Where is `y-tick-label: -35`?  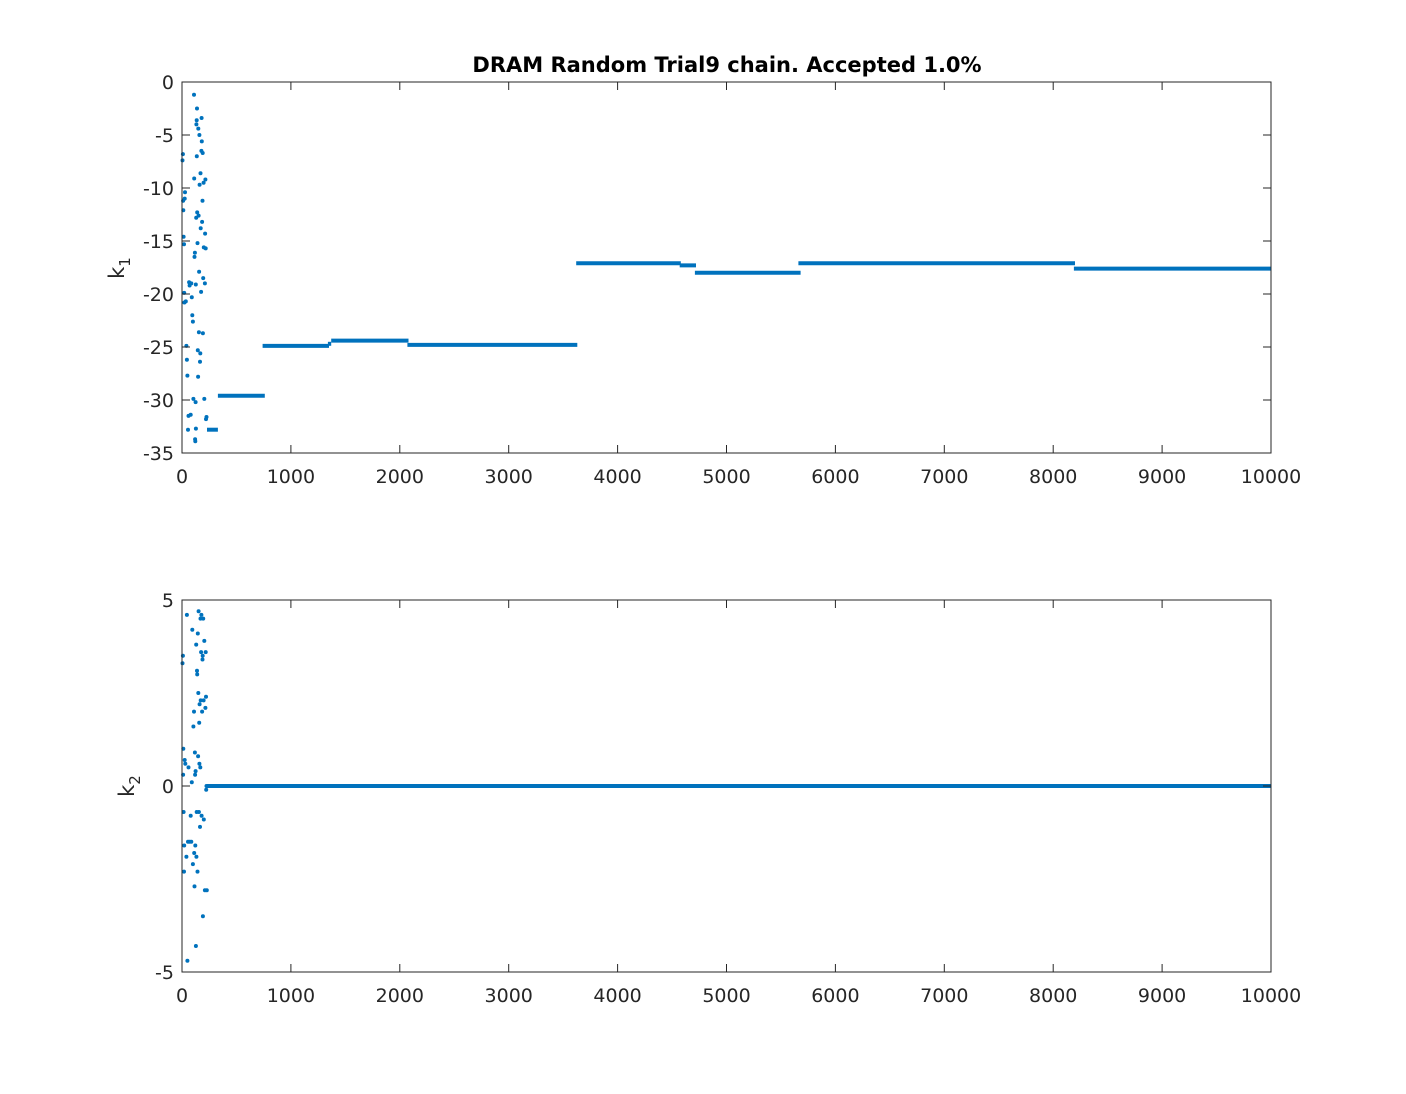 y-tick-label: -35 is located at coordinates (158, 454).